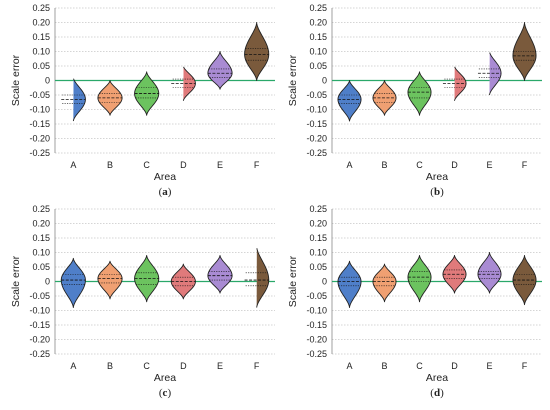 The height and width of the screenshot is (410, 550). What do you see at coordinates (165, 393) in the screenshot?
I see `panel-caption: (c)` at bounding box center [165, 393].